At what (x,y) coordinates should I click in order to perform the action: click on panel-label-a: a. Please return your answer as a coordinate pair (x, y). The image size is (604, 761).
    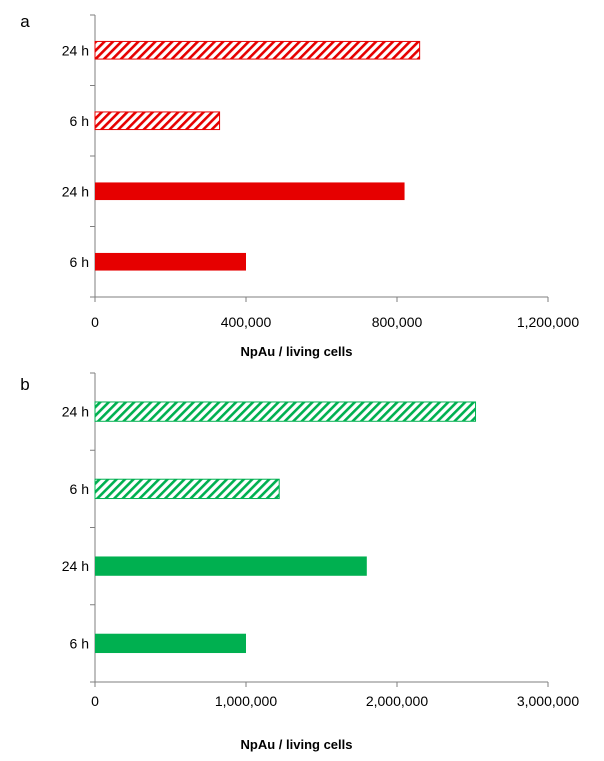
    Looking at the image, I should click on (25, 21).